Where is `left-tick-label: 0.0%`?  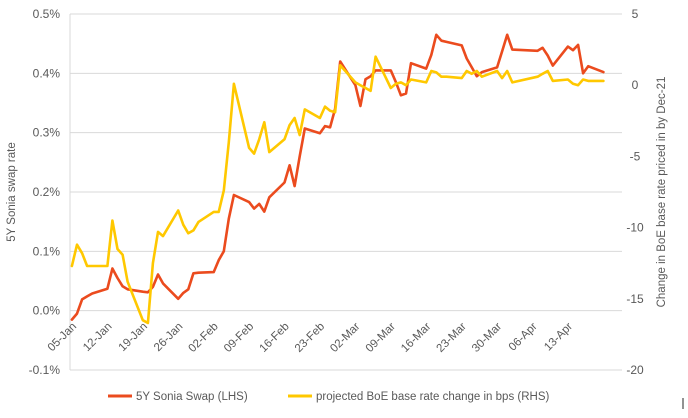
left-tick-label: 0.0% is located at coordinates (47, 311).